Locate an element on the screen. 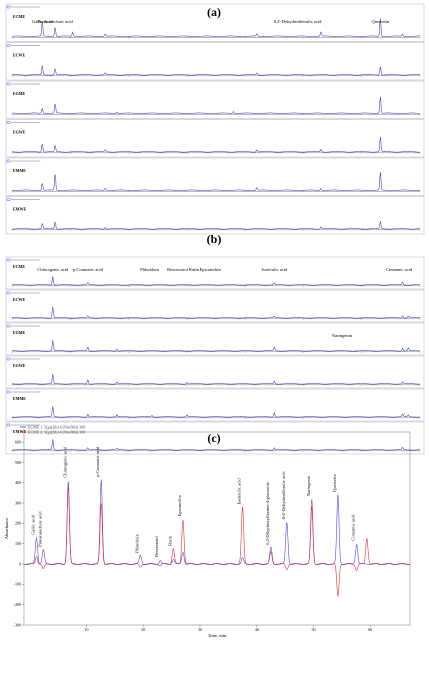 Image resolution: width=429 pixels, height=685 pixels. y-axis-label: Absorbance is located at coordinates (6, 529).